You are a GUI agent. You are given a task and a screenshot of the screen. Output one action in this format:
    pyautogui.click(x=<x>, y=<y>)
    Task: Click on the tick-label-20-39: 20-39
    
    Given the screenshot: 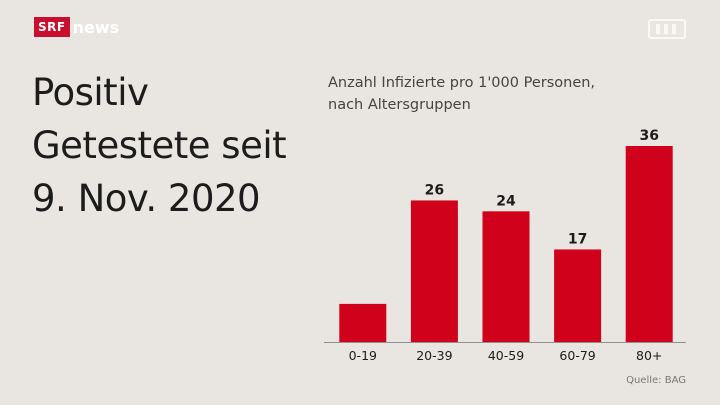 What is the action you would take?
    pyautogui.click(x=434, y=355)
    